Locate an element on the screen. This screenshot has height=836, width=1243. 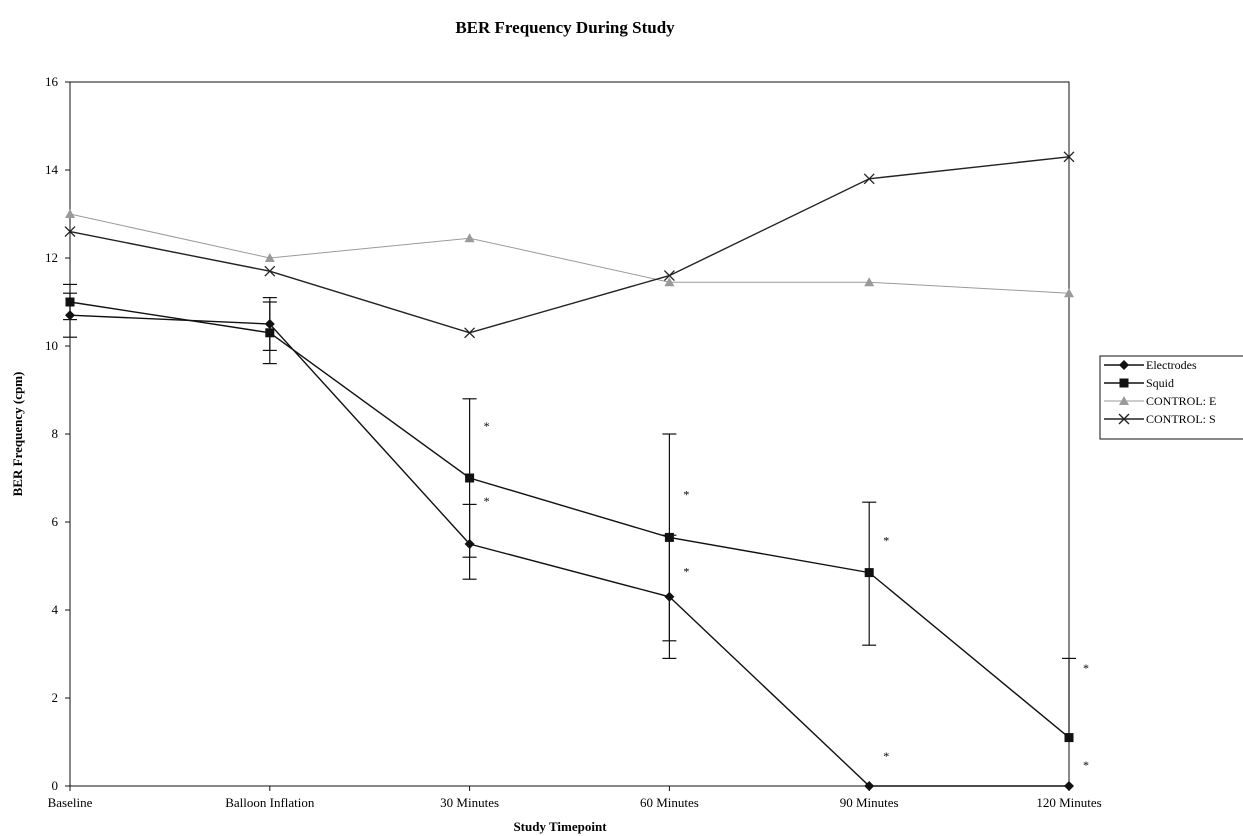
y-tick-label: 2 is located at coordinates (55, 697).